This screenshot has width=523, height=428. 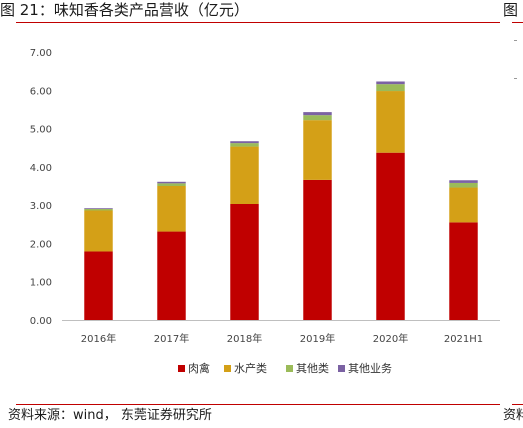 What do you see at coordinates (511, 10) in the screenshot?
I see `next-figure-title-fragment: 图` at bounding box center [511, 10].